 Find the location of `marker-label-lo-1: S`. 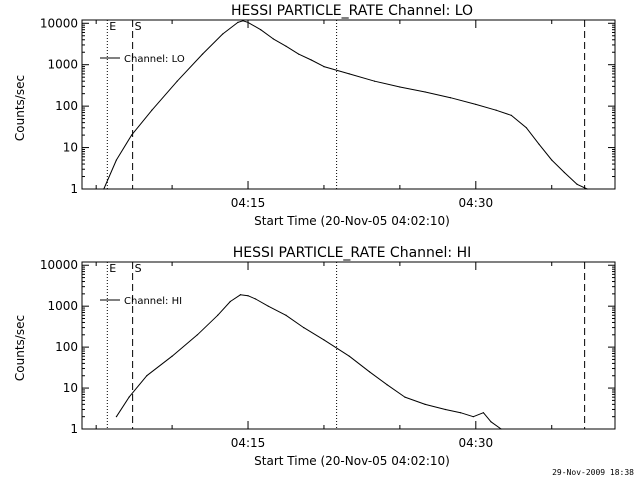

marker-label-lo-1: S is located at coordinates (138, 26).